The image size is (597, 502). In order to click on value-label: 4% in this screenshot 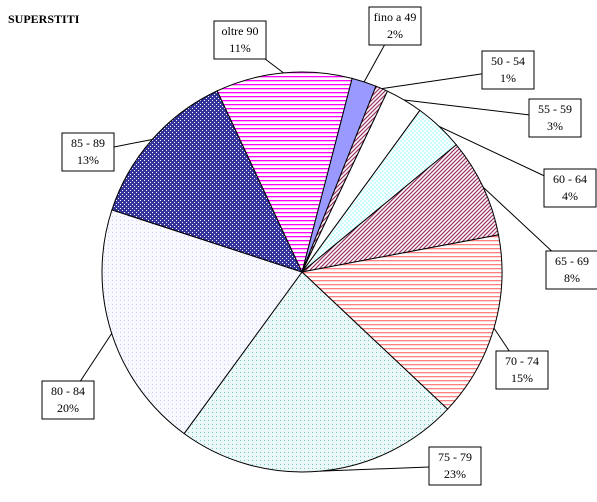, I will do `click(570, 196)`.